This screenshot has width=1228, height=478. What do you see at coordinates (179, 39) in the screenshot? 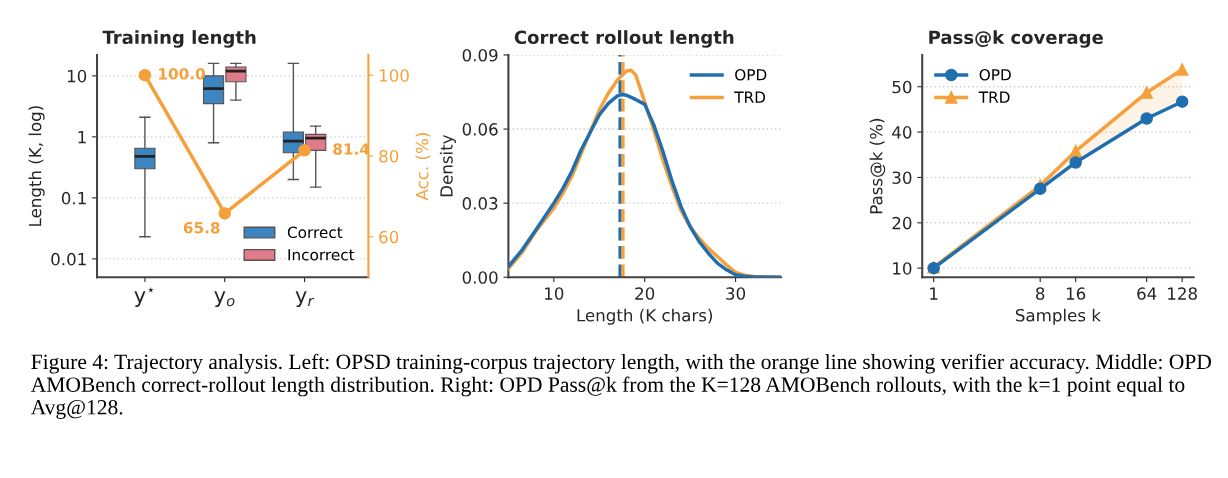
I see `chart-title: Training length` at bounding box center [179, 39].